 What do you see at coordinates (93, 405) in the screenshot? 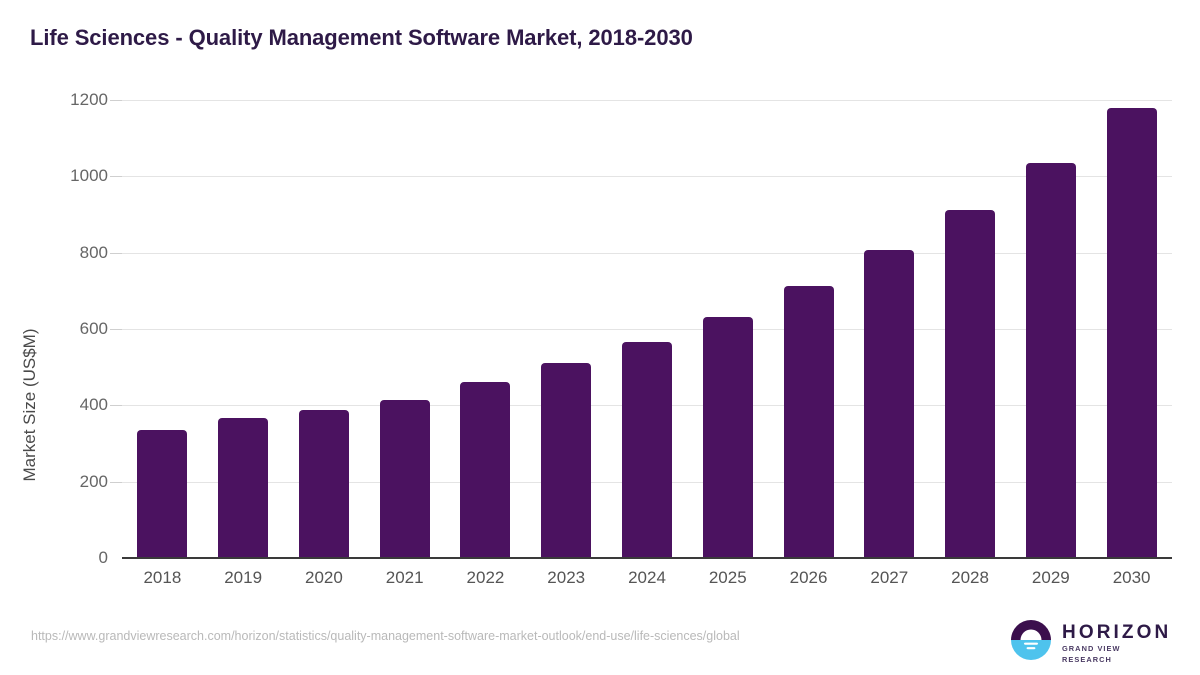
I see `y-tick-label: 400` at bounding box center [93, 405].